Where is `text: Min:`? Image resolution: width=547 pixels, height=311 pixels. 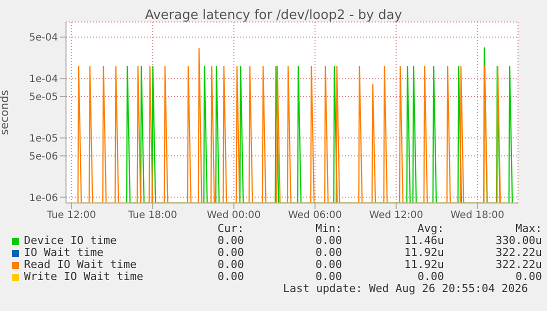
text: Min: is located at coordinates (328, 228).